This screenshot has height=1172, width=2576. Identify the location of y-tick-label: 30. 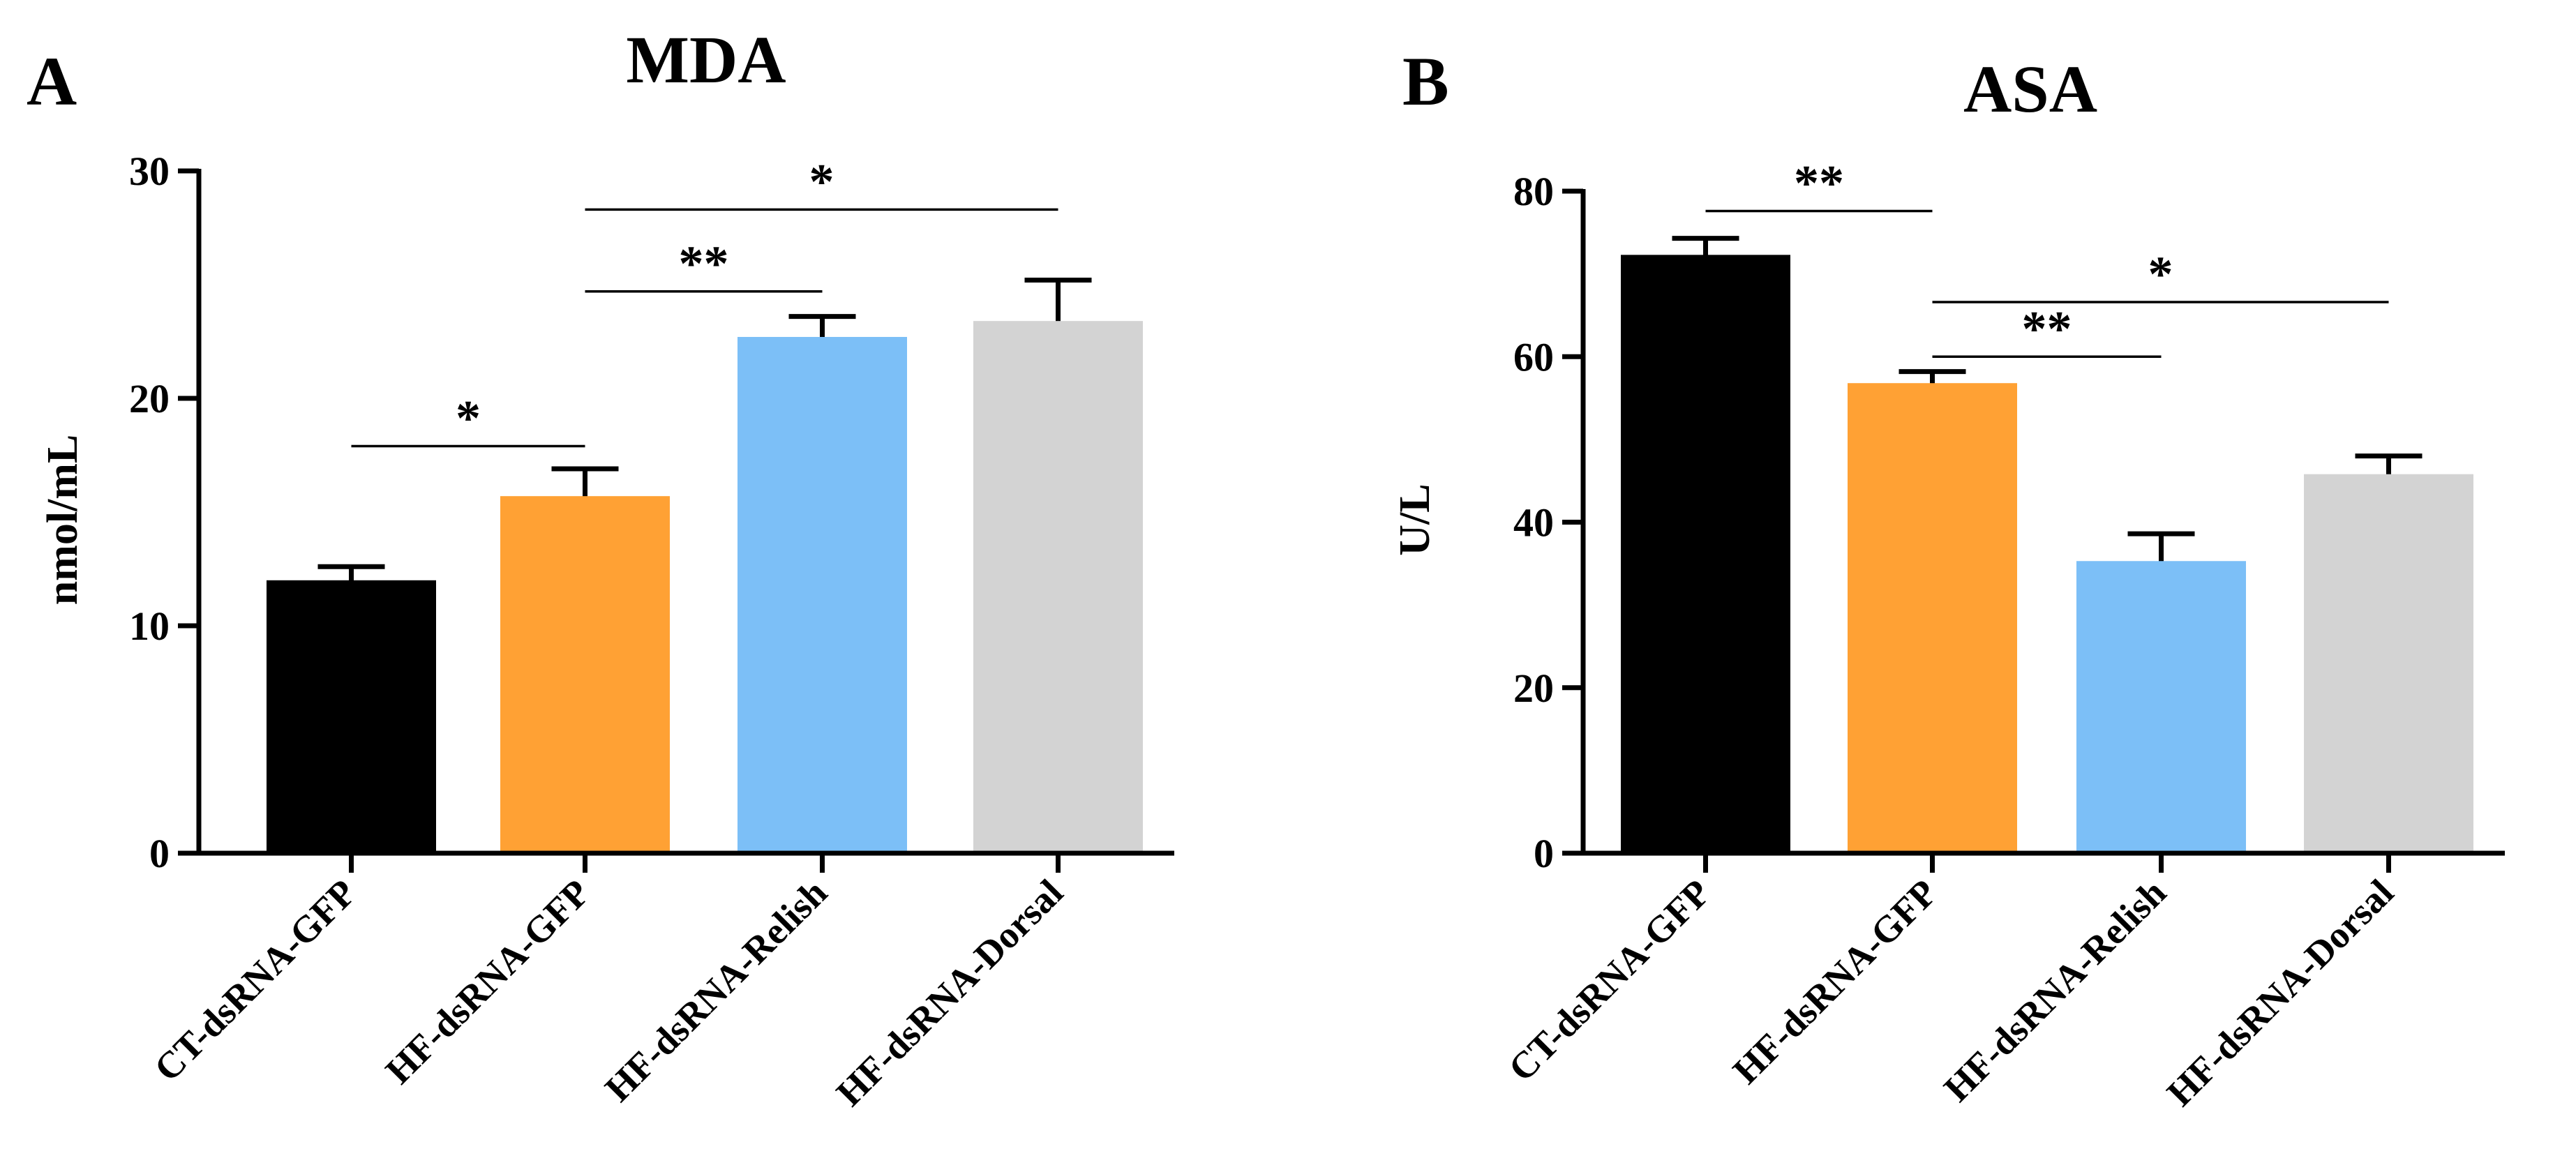
(149, 171).